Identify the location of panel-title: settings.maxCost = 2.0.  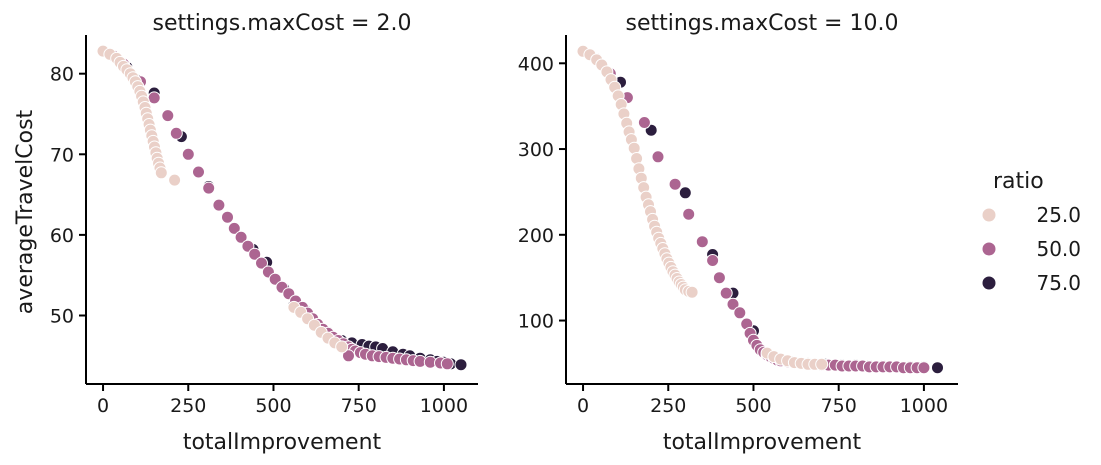
(282, 23).